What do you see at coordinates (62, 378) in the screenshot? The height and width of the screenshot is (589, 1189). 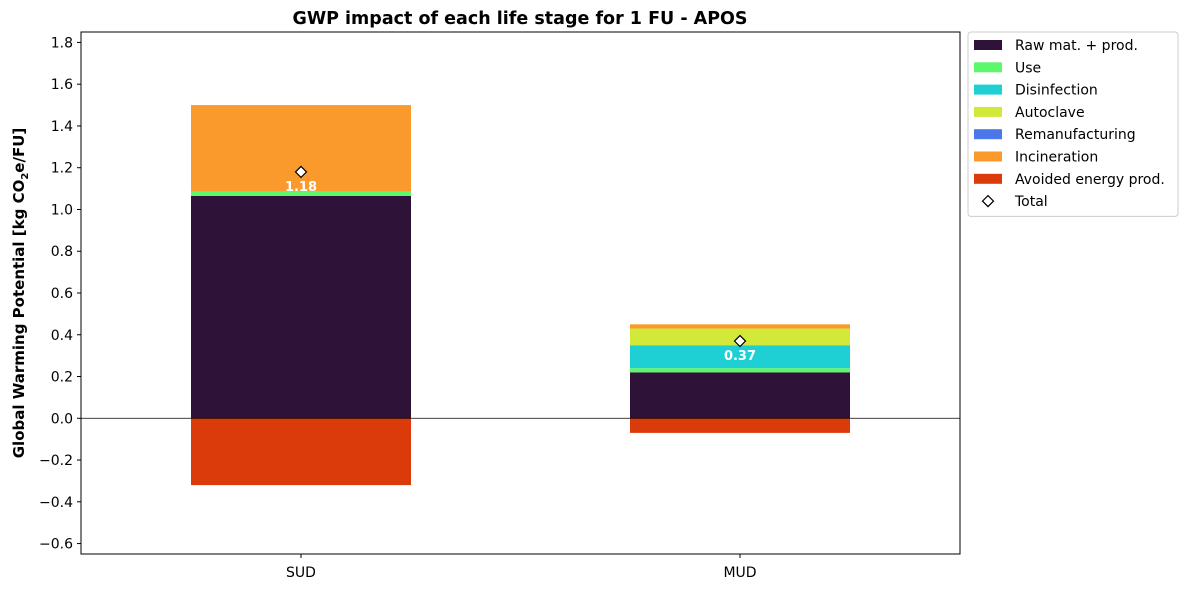 I see `y-tick-label: 0.2` at bounding box center [62, 378].